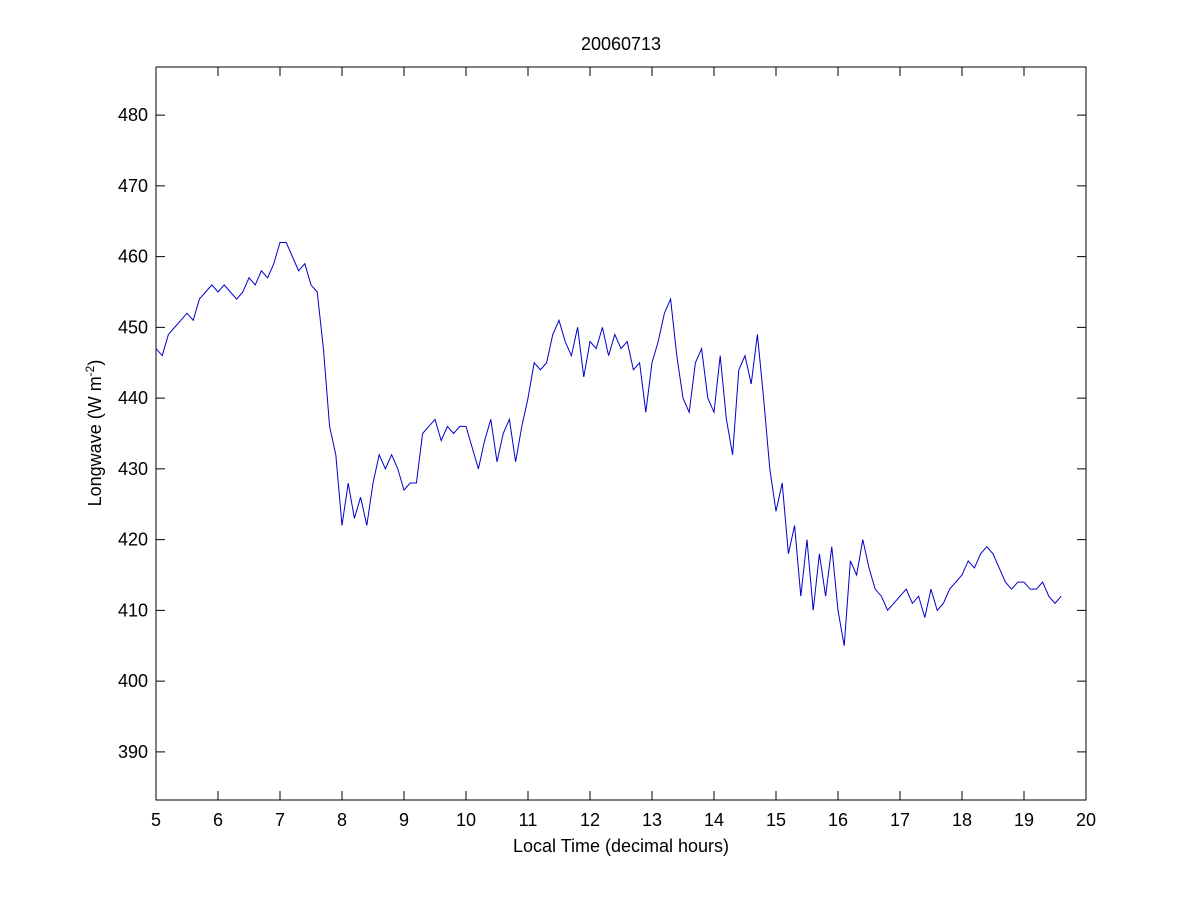 The height and width of the screenshot is (905, 1200). What do you see at coordinates (1086, 820) in the screenshot?
I see `x-tick-label: 20` at bounding box center [1086, 820].